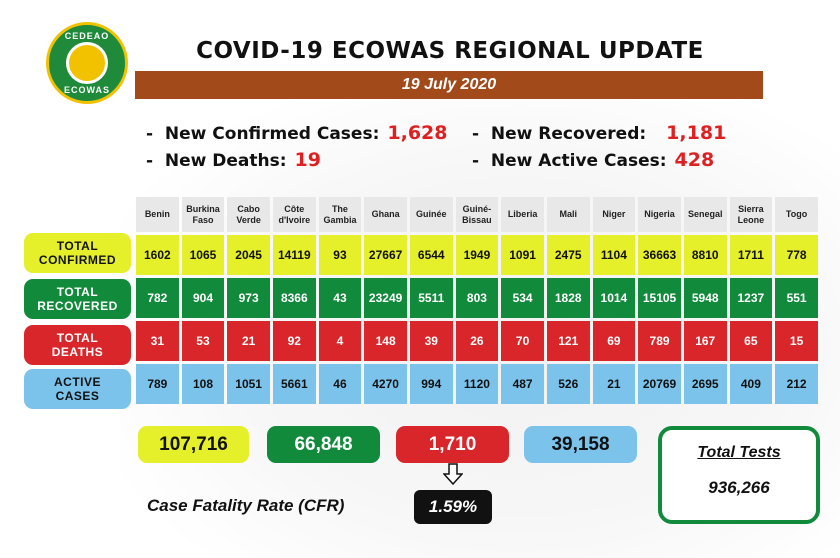 Image resolution: width=840 pixels, height=558 pixels. Describe the element at coordinates (340, 341) in the screenshot. I see `deaths-cell: 4` at that location.